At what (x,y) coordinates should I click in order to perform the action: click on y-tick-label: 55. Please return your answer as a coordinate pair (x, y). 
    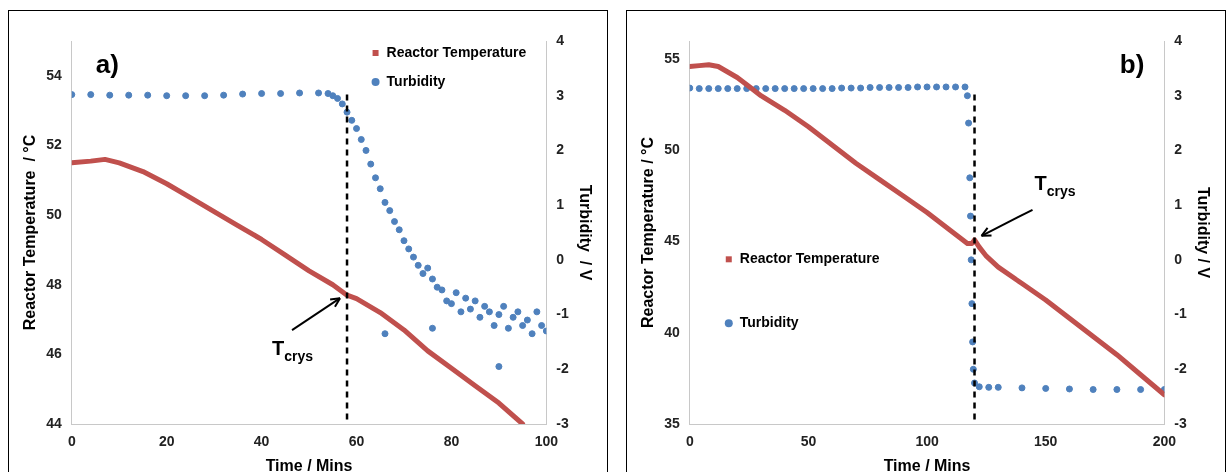
    Looking at the image, I should click on (672, 58).